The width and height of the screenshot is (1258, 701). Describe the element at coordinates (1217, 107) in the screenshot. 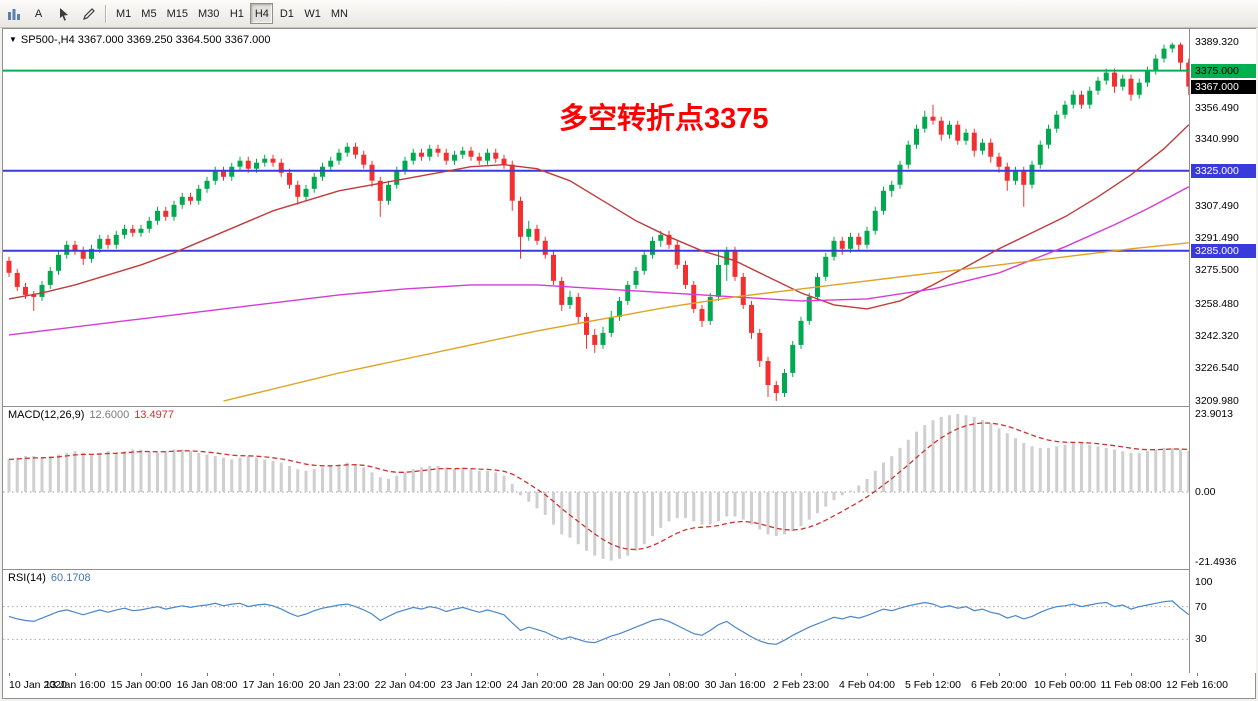

I see `price-tick-label: 3356.490` at that location.